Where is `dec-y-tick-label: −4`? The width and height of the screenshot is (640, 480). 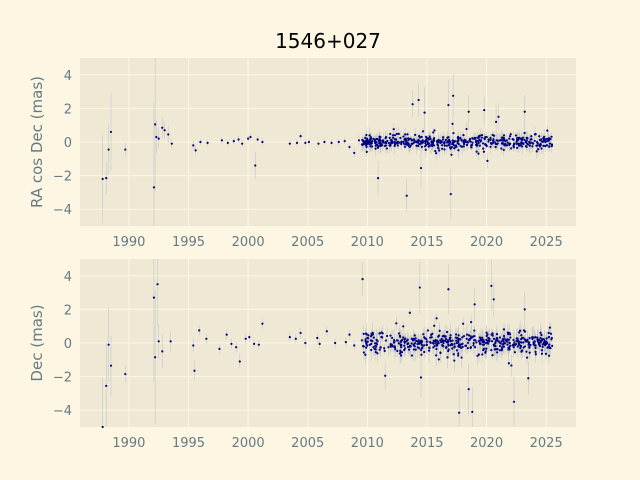 dec-y-tick-label: −4 is located at coordinates (62, 411).